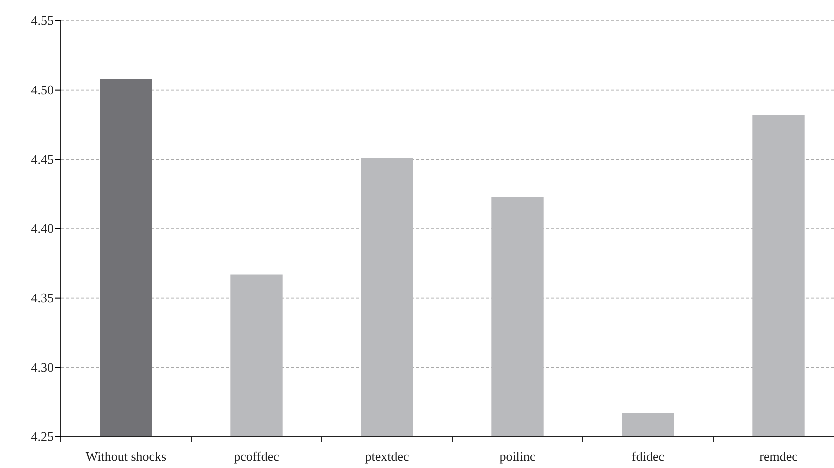  I want to click on y-tick-label: 4.35, so click(42, 298).